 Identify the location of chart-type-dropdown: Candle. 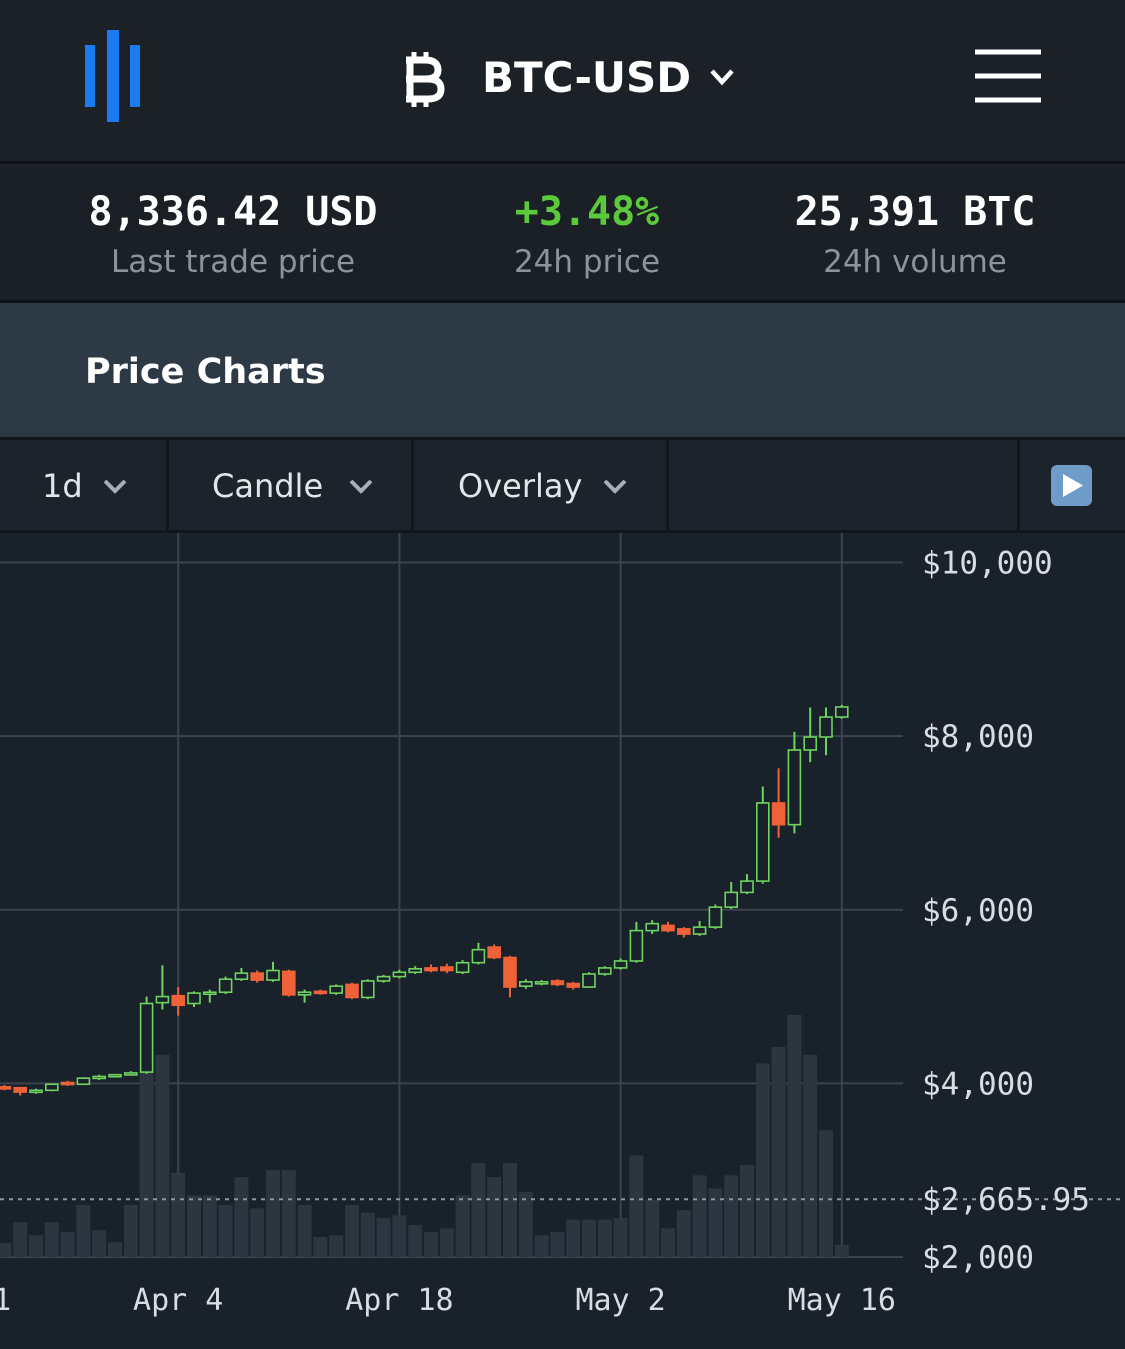
(267, 486).